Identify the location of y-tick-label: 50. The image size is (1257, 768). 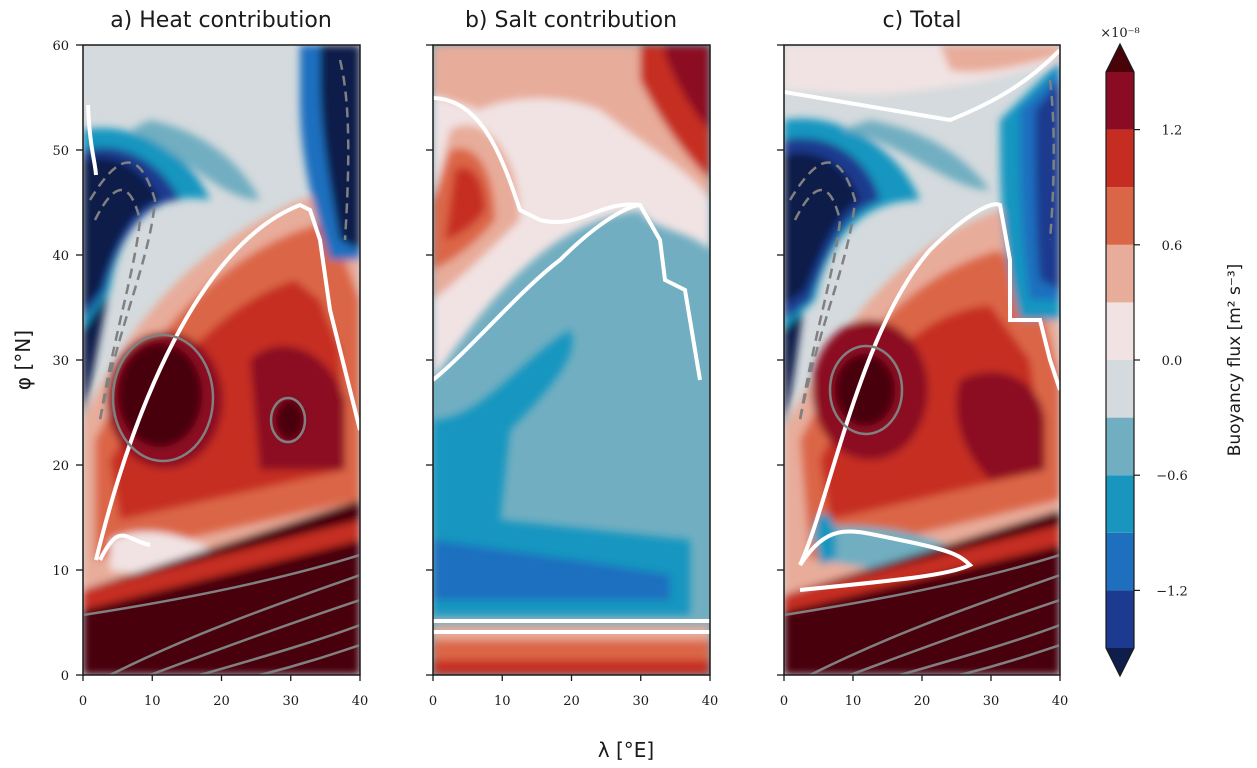
(60, 151).